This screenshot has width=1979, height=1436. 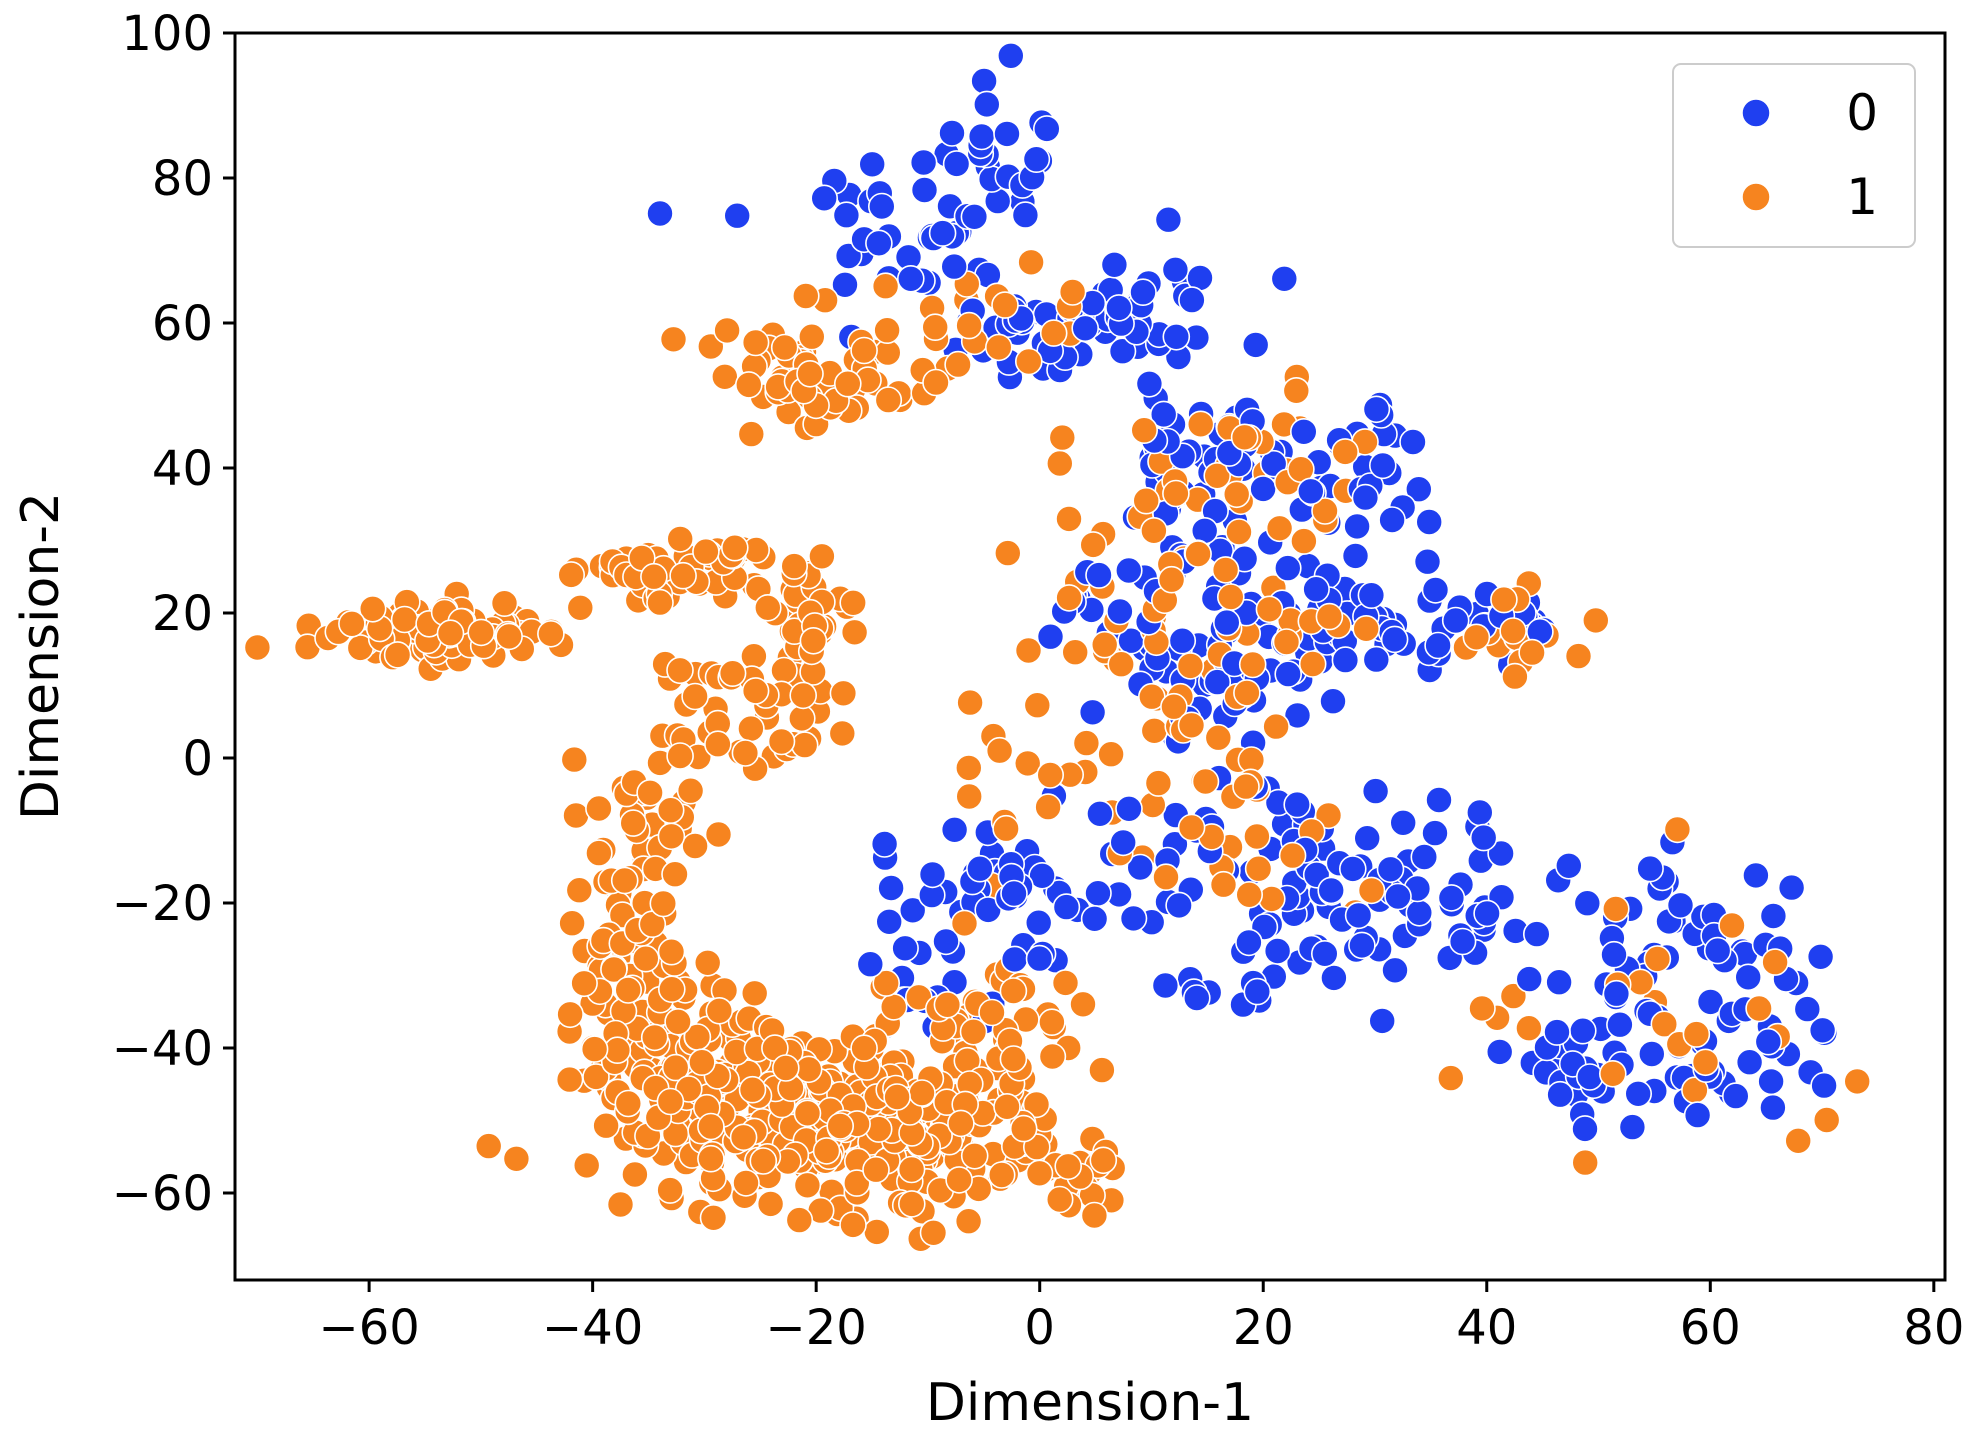 What do you see at coordinates (1486, 1328) in the screenshot?
I see `x-tick-label: 40` at bounding box center [1486, 1328].